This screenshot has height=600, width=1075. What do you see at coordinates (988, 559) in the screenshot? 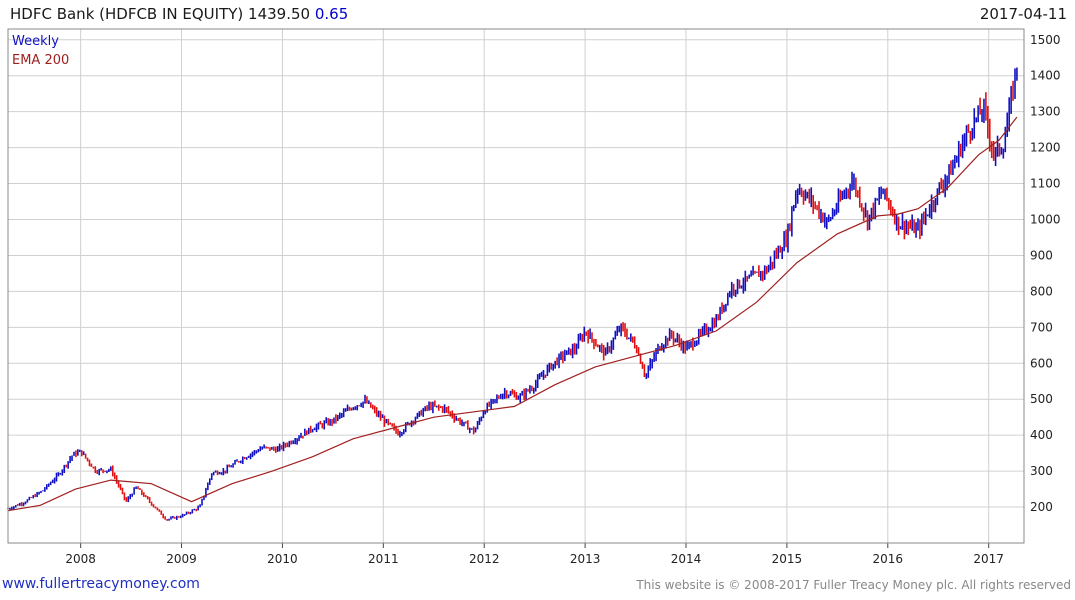
I see `x-tick-label: 2017` at bounding box center [988, 559].